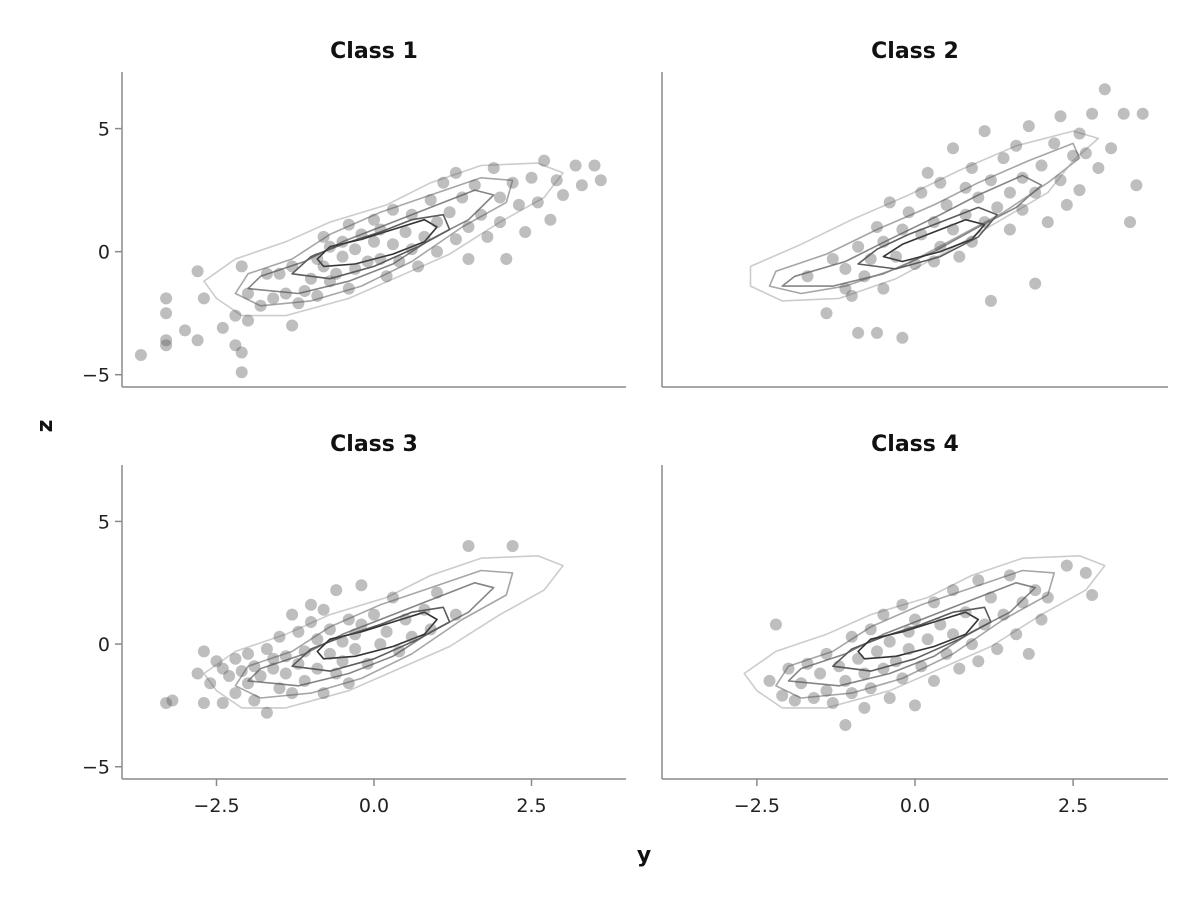 Image resolution: width=1200 pixels, height=900 pixels. What do you see at coordinates (374, 444) in the screenshot?
I see `panel-title: Class 3` at bounding box center [374, 444].